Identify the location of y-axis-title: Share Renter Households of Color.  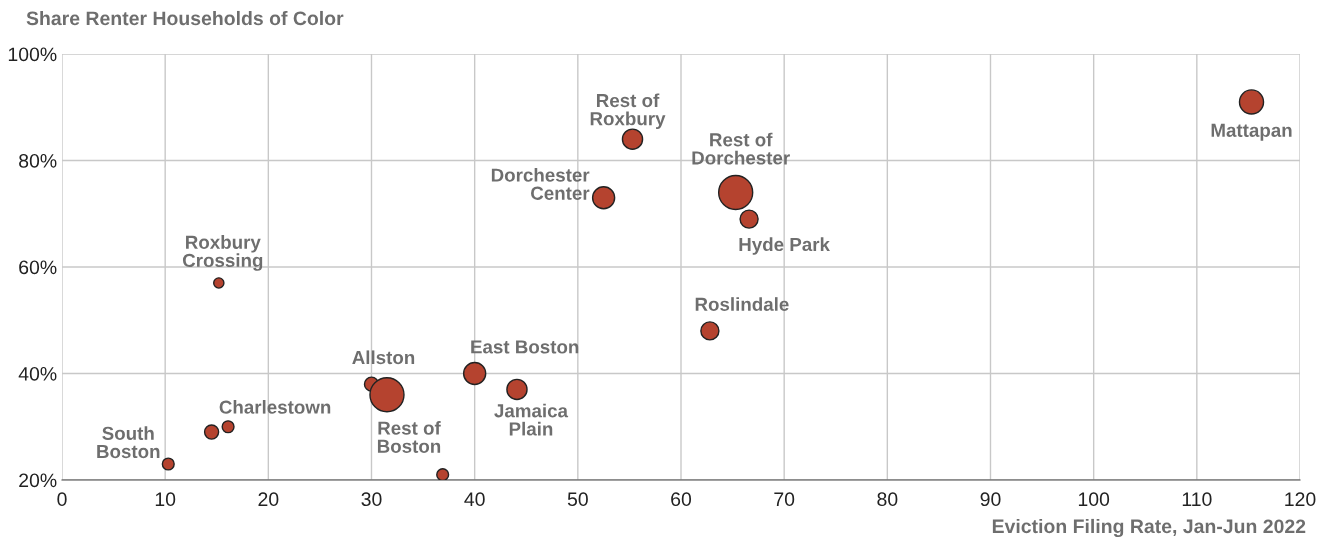
(185, 18).